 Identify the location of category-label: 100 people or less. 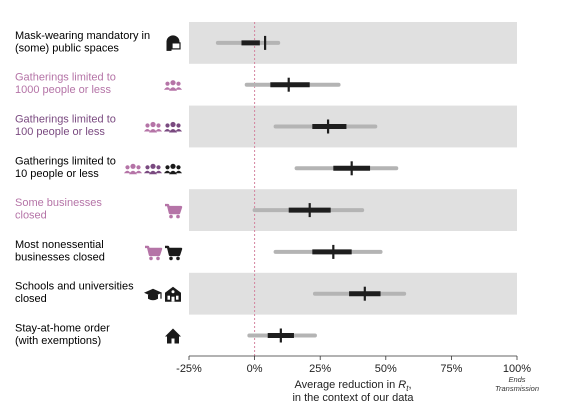
(60, 132).